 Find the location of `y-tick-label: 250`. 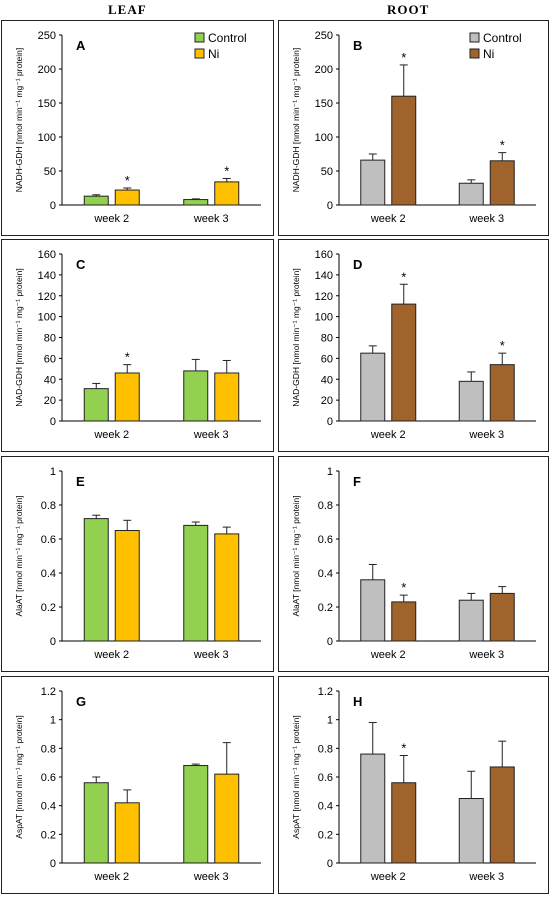

y-tick-label: 250 is located at coordinates (47, 36).